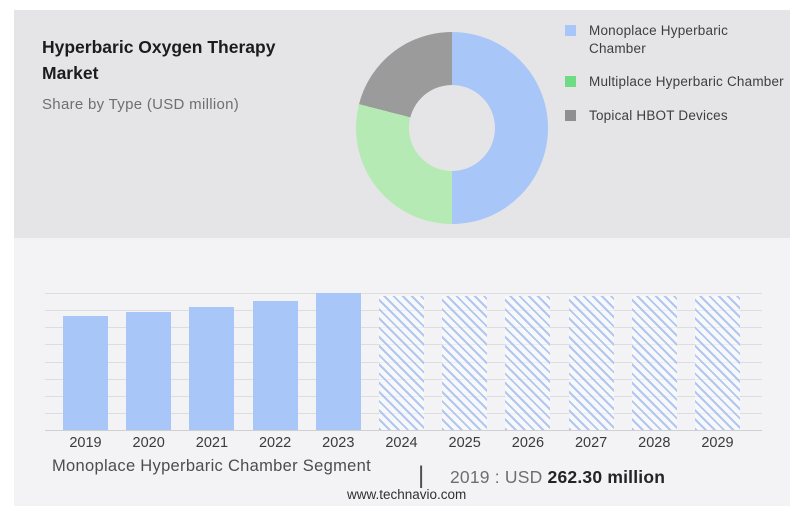  Describe the element at coordinates (659, 39) in the screenshot. I see `legend-label: Monoplace Hyperbaric Chamber` at that location.